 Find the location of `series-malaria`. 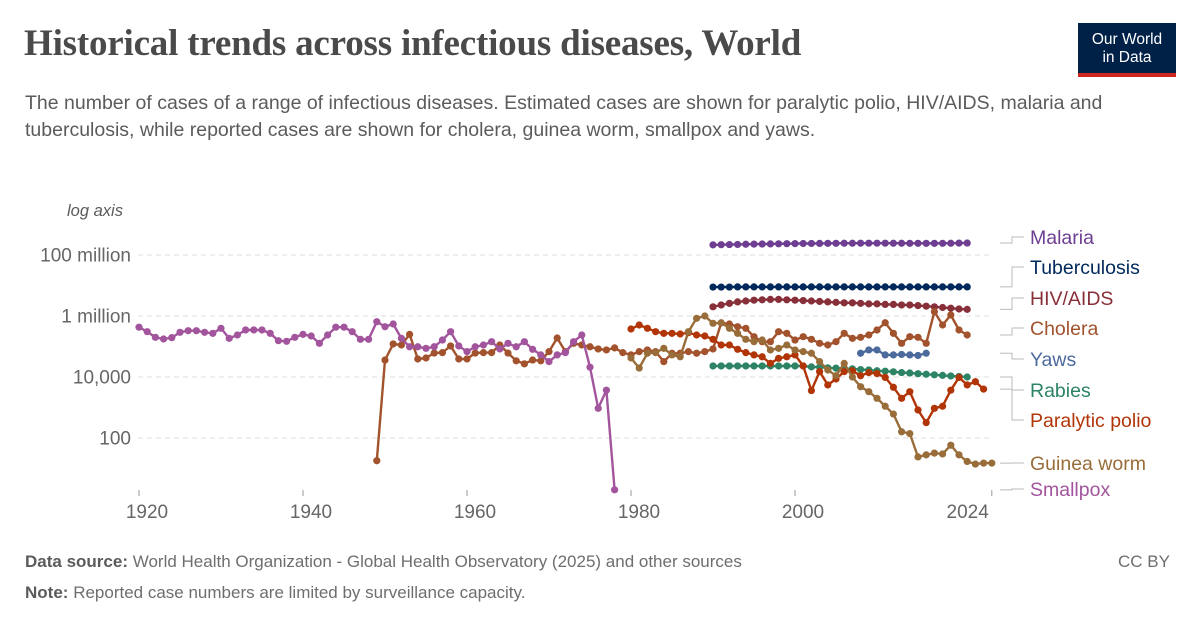

series-malaria is located at coordinates (840, 244).